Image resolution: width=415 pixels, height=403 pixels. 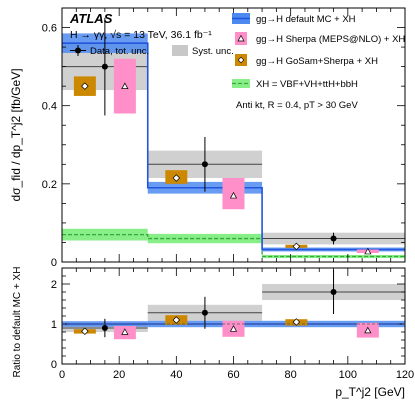 I want to click on legend-gosam-marker, so click(x=241, y=60).